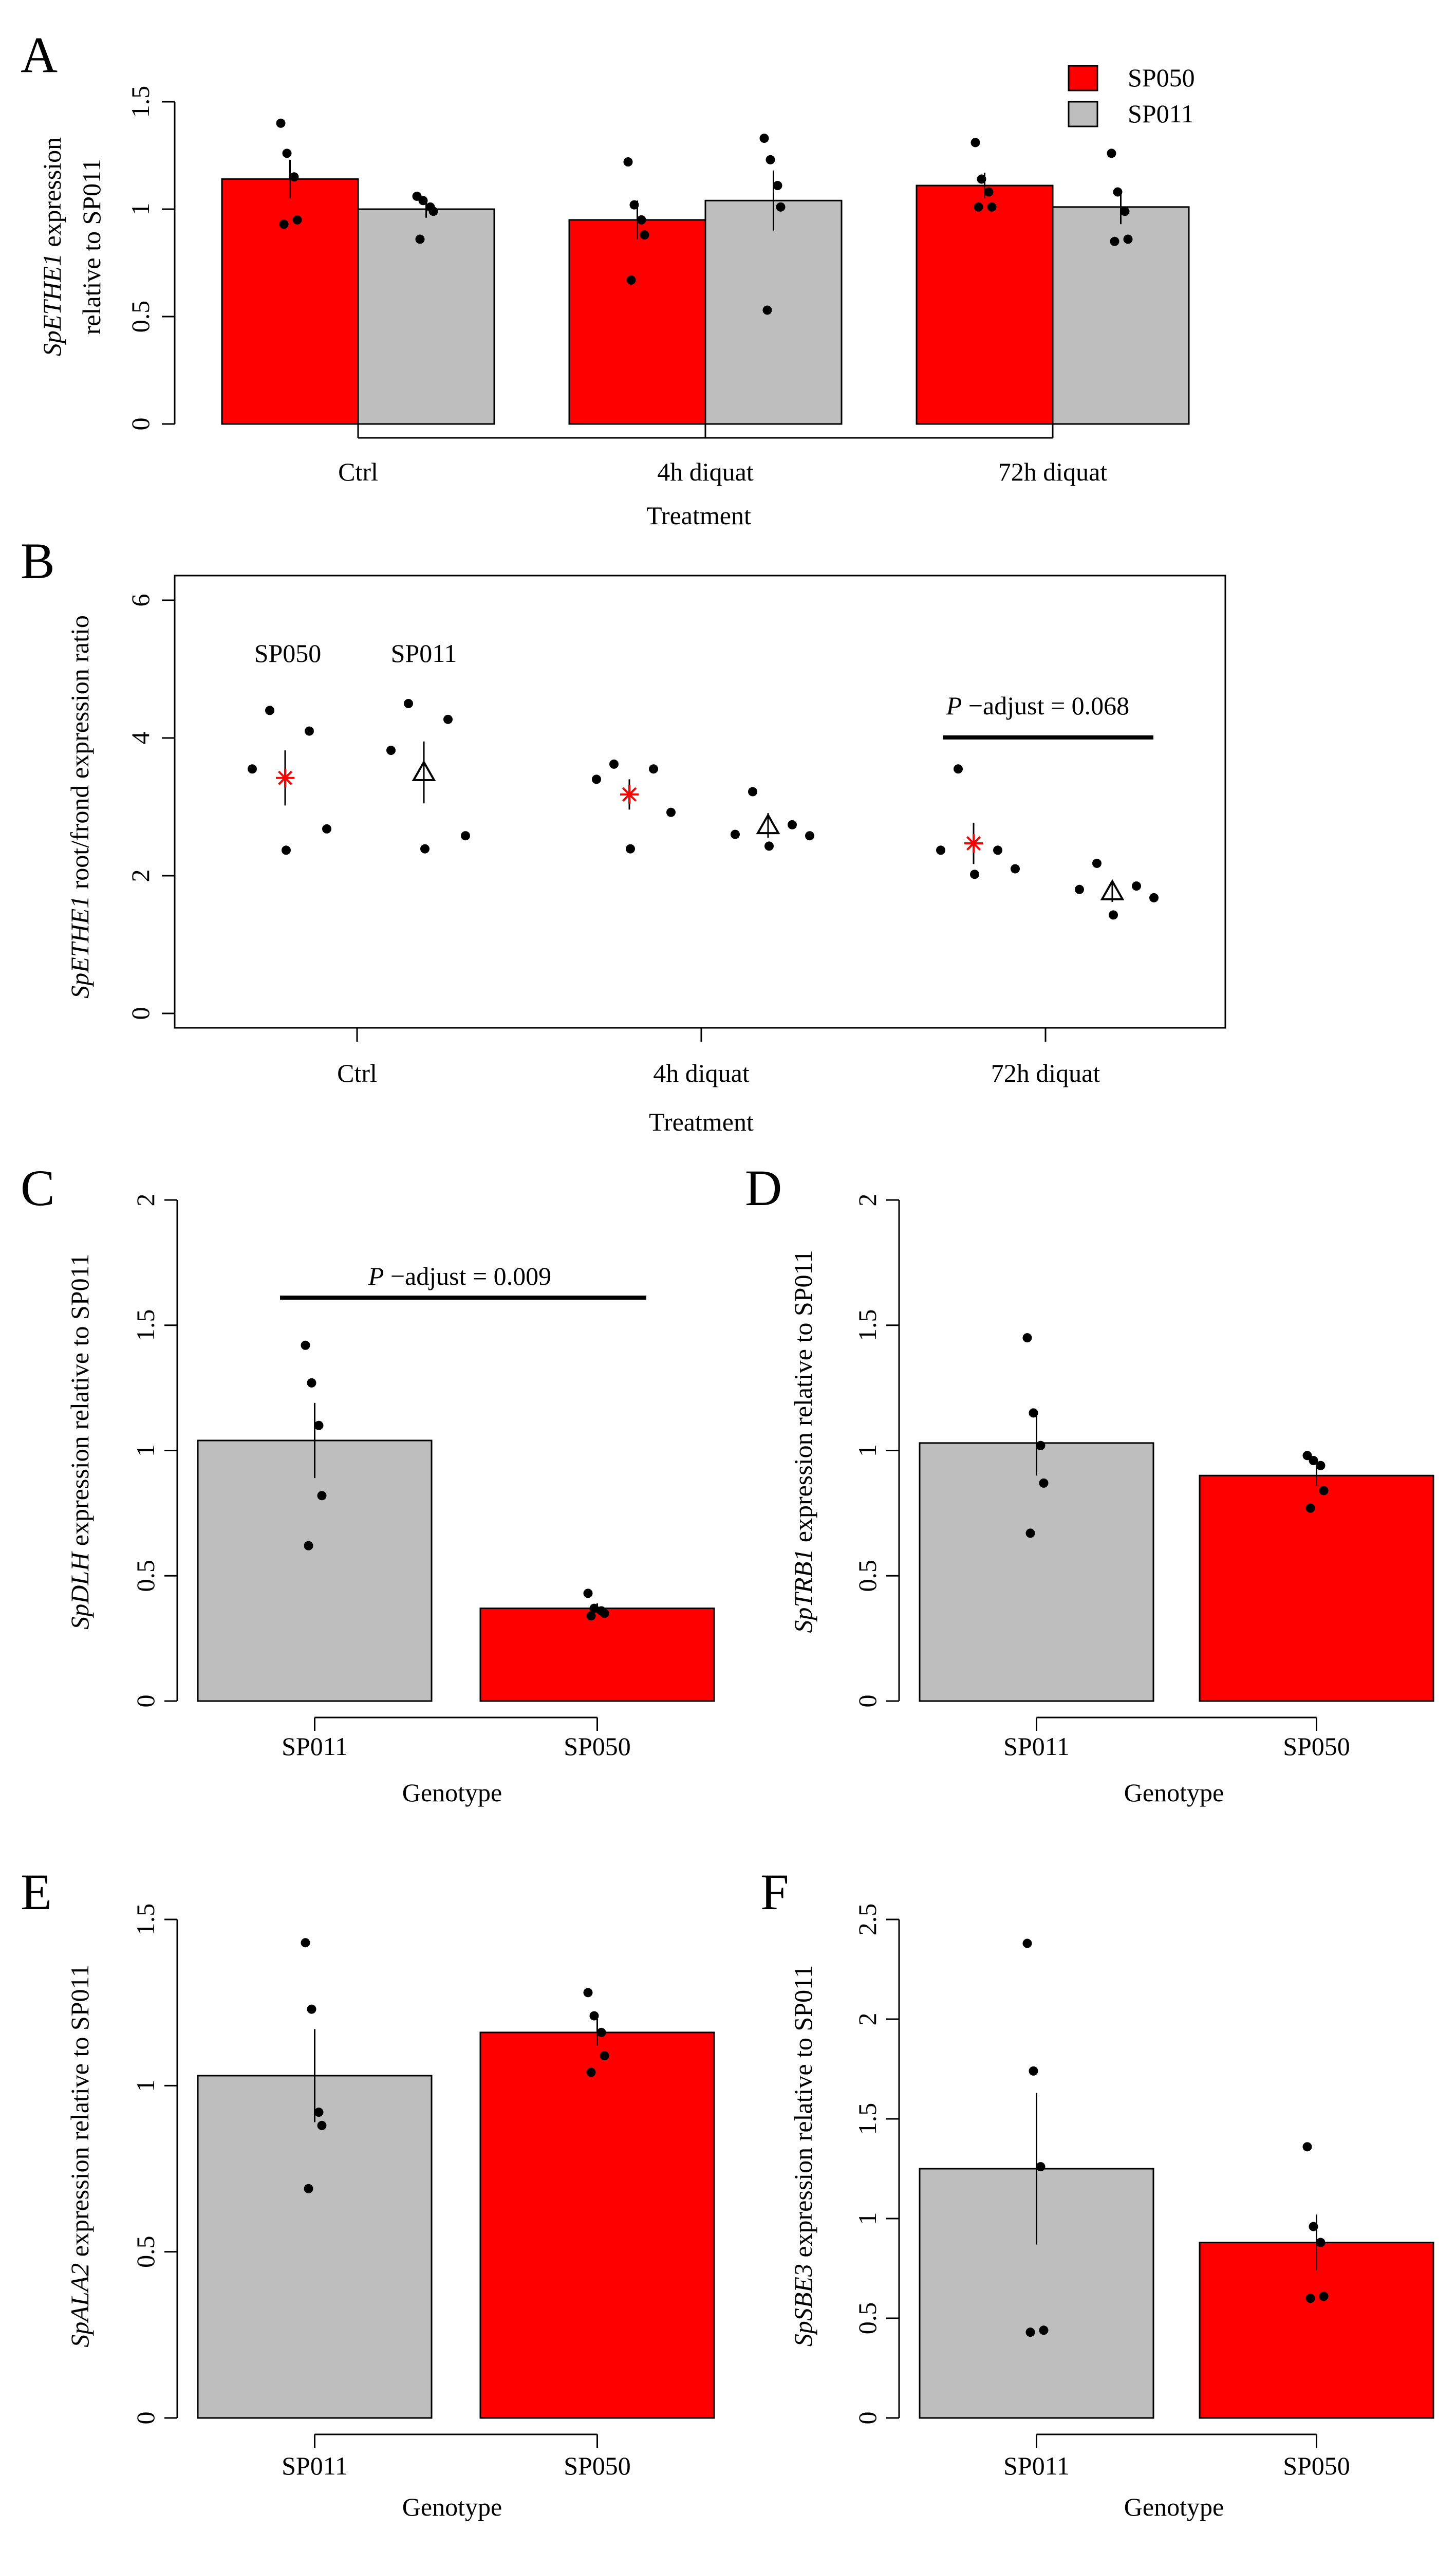 This screenshot has height=2549, width=1456. I want to click on panel-e-bar-sp011, so click(315, 2247).